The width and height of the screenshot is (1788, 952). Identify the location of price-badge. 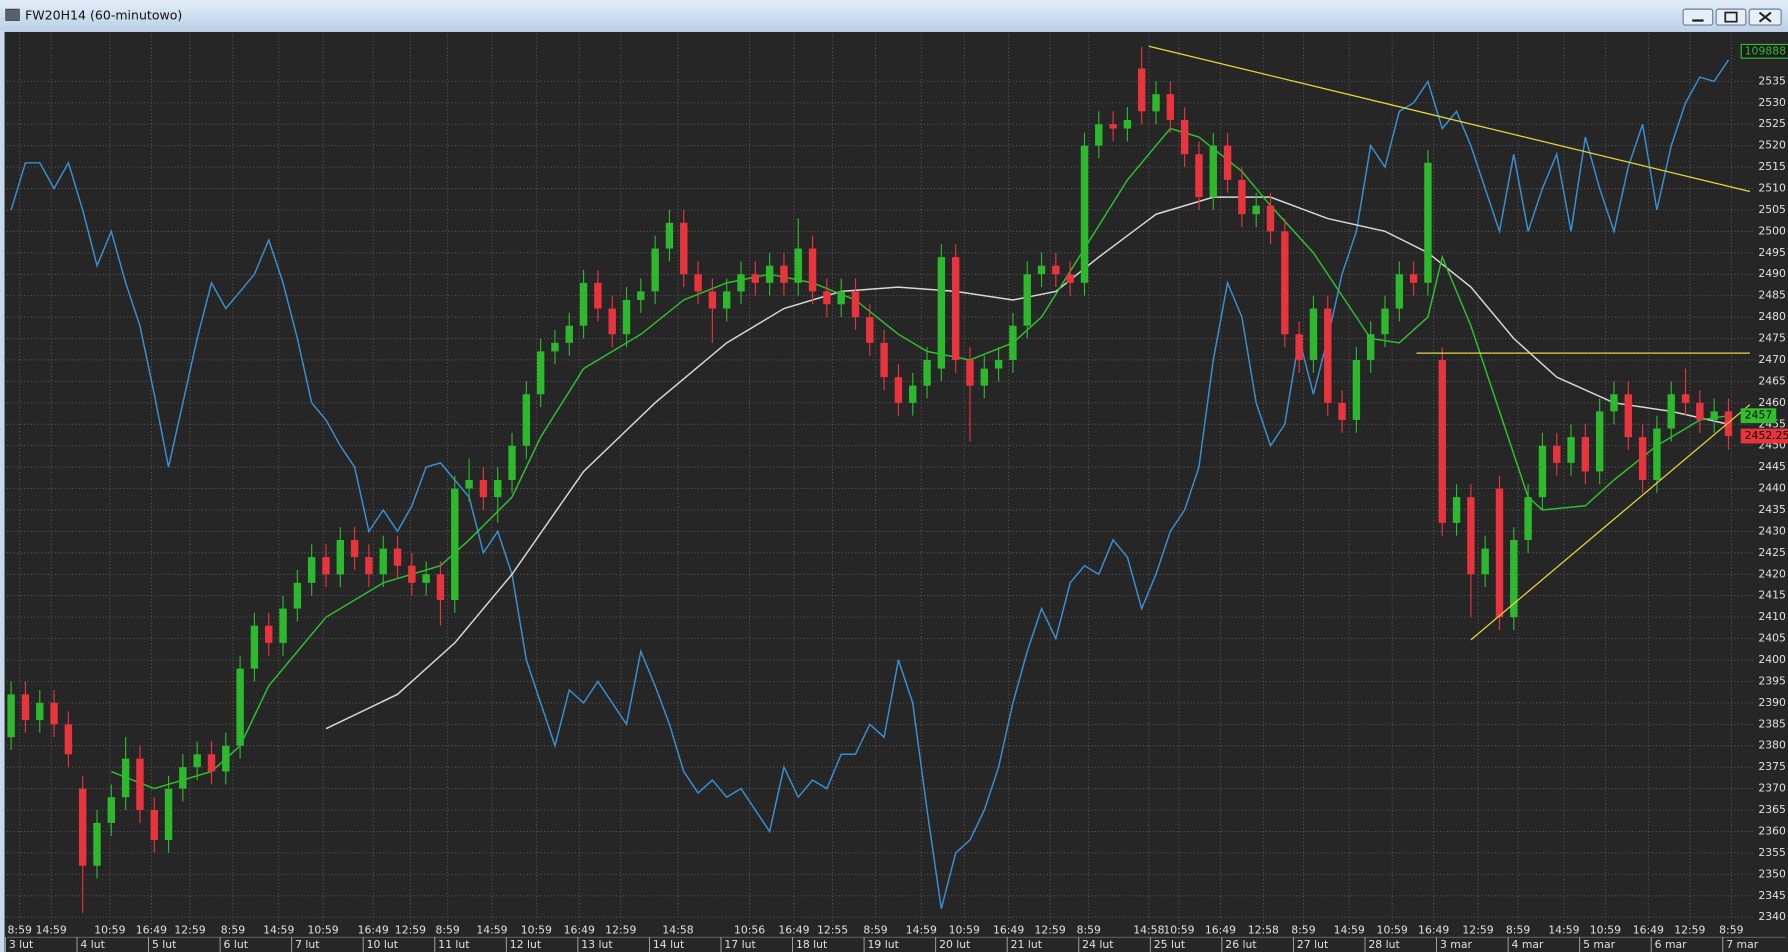
(1764, 436).